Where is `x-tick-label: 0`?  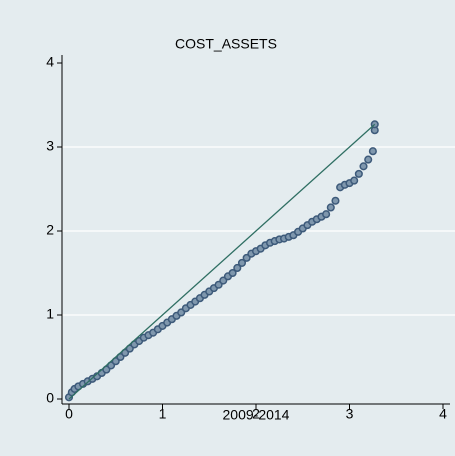 x-tick-label: 0 is located at coordinates (69, 414).